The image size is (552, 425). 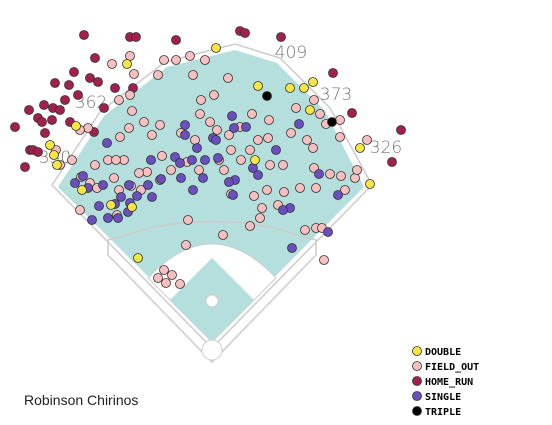 I want to click on legend-label: TRIPLE, so click(x=443, y=412).